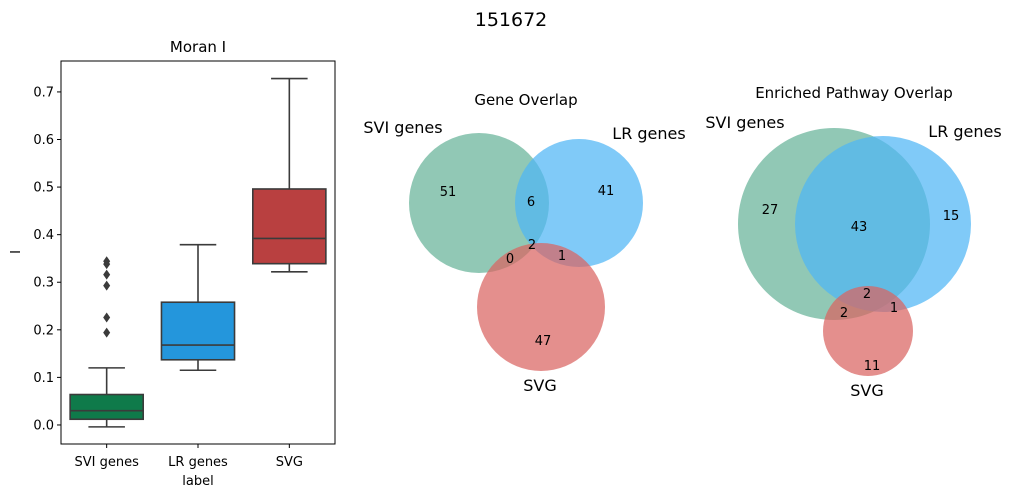  Describe the element at coordinates (883, 224) in the screenshot. I see `venn2-circle-lr` at that location.